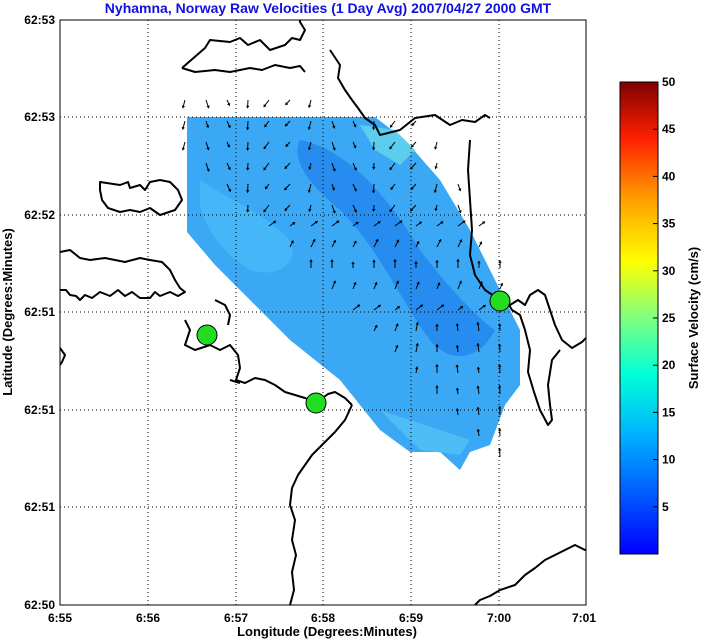 The height and width of the screenshot is (639, 702). What do you see at coordinates (39, 20) in the screenshot?
I see `y-tick-label: 62:53` at bounding box center [39, 20].